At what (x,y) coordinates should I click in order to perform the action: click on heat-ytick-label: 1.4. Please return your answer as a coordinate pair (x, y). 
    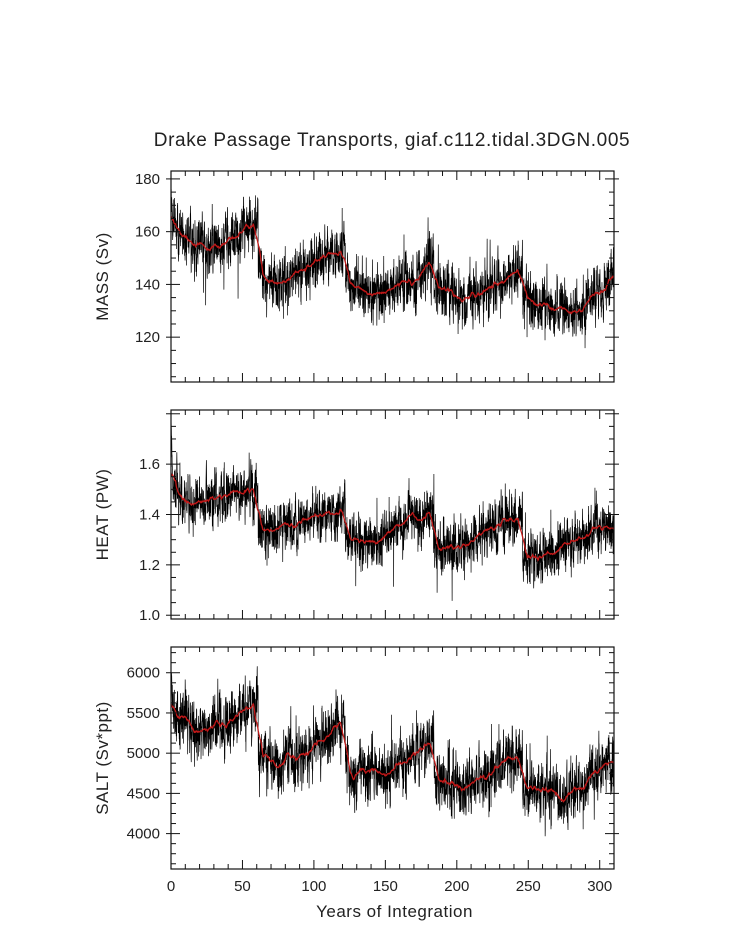
    Looking at the image, I should click on (149, 515).